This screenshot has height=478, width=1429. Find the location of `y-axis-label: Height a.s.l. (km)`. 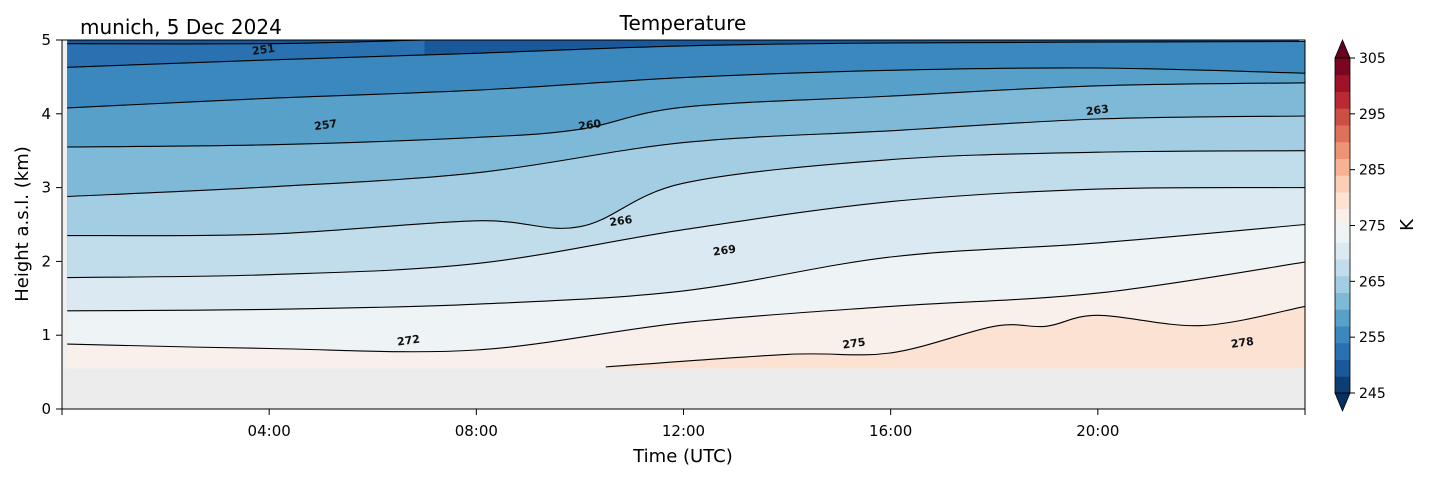

y-axis-label: Height a.s.l. (km) is located at coordinates (22, 224).